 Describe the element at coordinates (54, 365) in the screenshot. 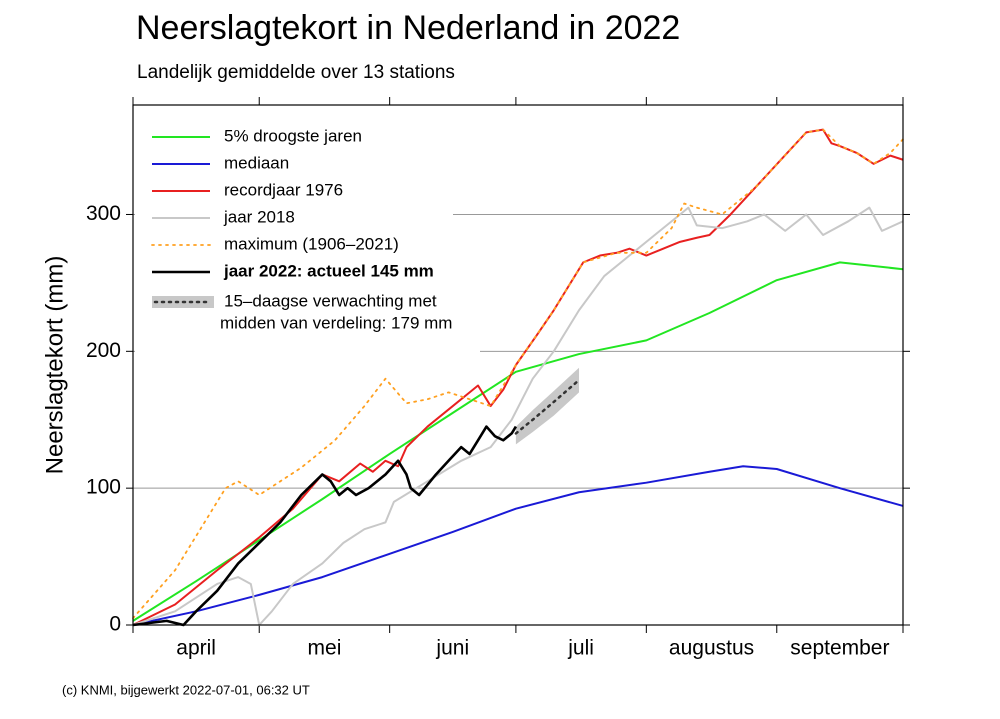

I see `y-axis-label: Neerslagtekort (mm)` at that location.